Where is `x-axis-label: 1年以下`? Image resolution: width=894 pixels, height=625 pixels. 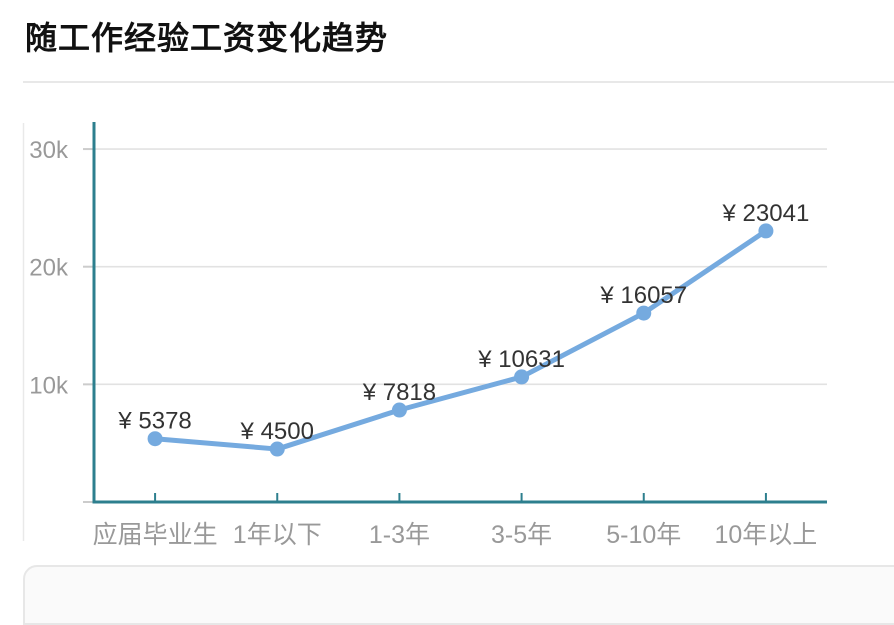
x-axis-label: 1年以下 is located at coordinates (277, 535).